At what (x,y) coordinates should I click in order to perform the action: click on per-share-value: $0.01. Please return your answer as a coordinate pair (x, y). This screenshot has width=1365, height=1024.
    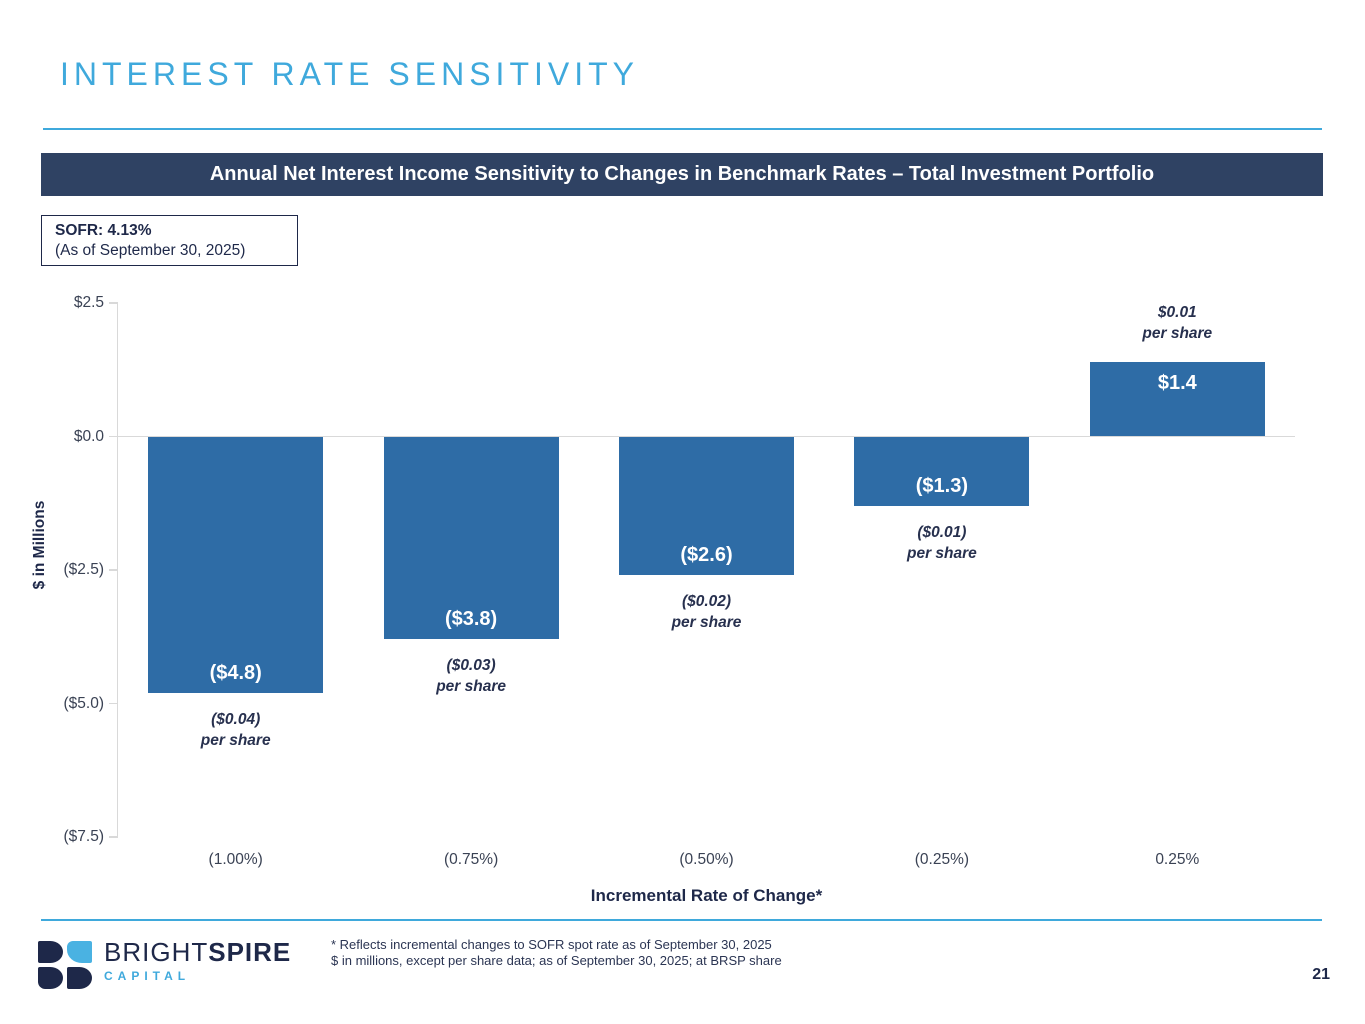
    Looking at the image, I should click on (1177, 312).